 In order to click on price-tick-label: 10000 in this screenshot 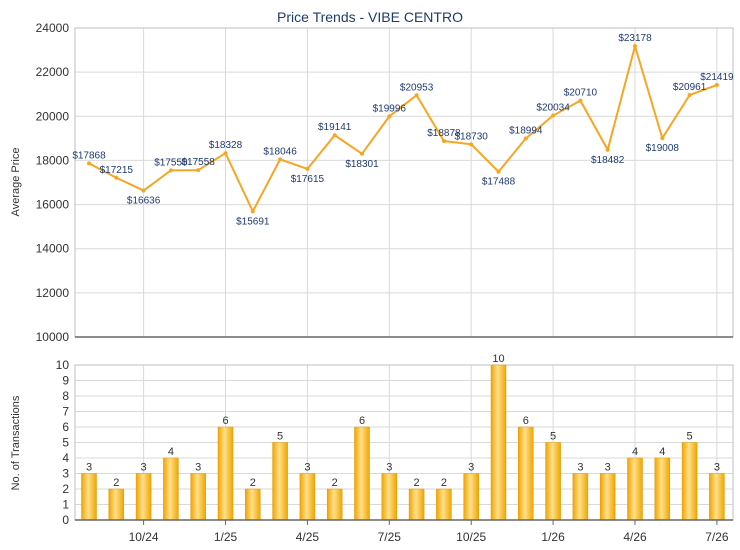, I will do `click(53, 337)`.